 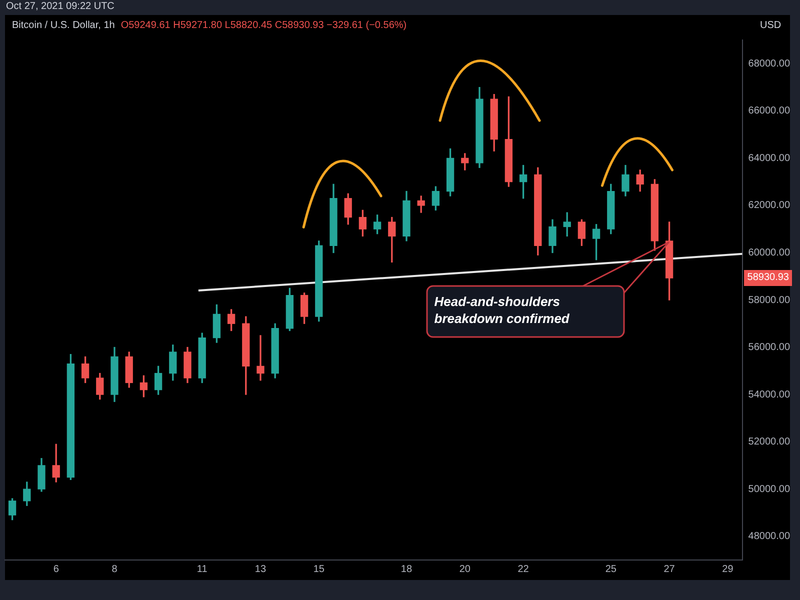 What do you see at coordinates (769, 442) in the screenshot?
I see `y-tick-label: 52000.00` at bounding box center [769, 442].